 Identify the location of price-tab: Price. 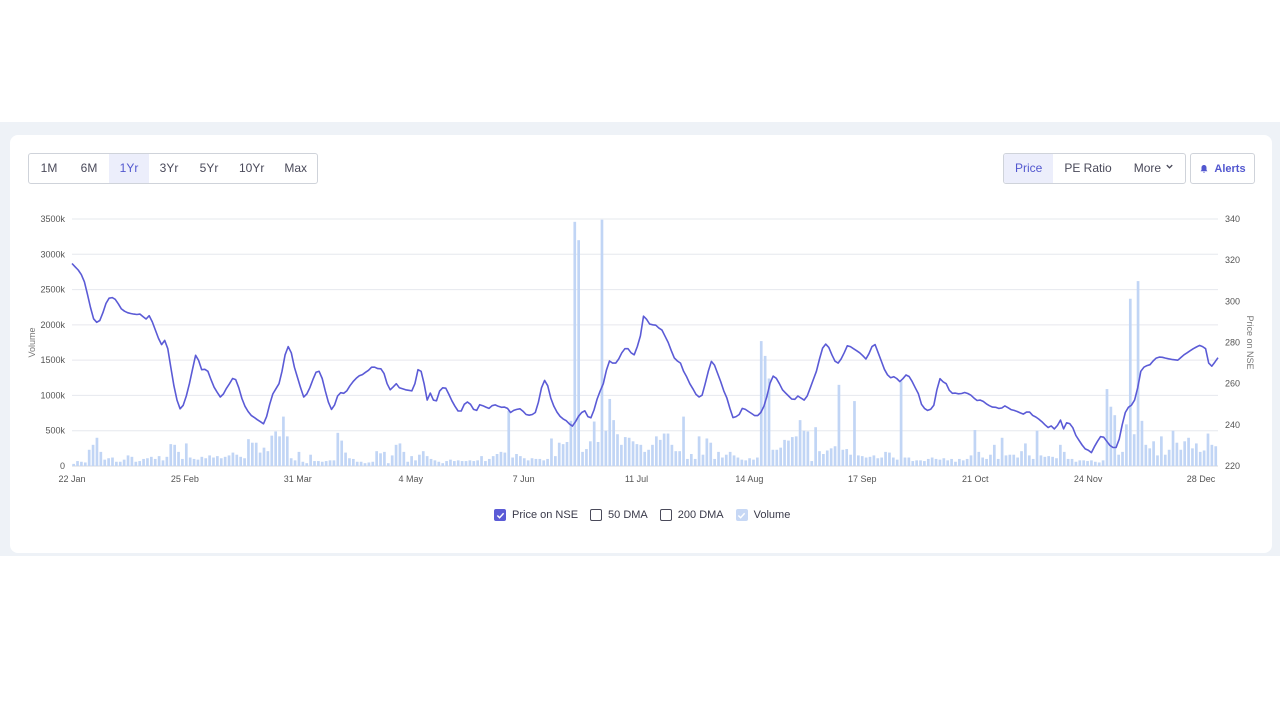
(1029, 168).